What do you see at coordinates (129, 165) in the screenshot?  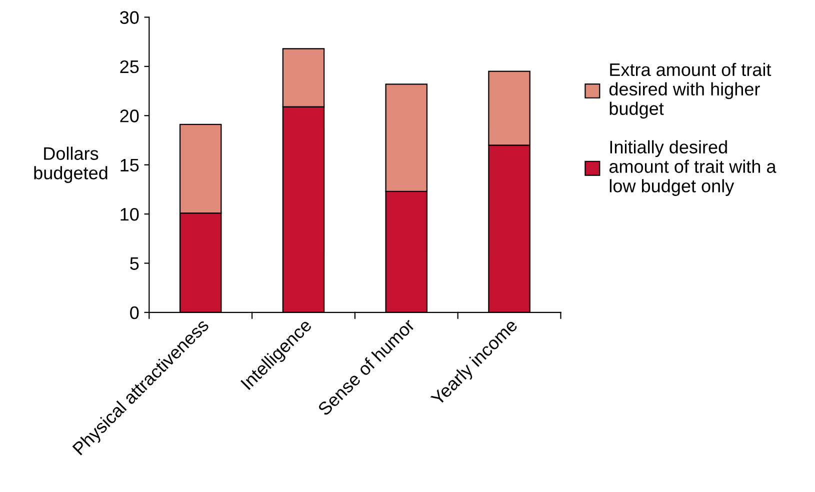 I see `y-tick-label: 15` at bounding box center [129, 165].